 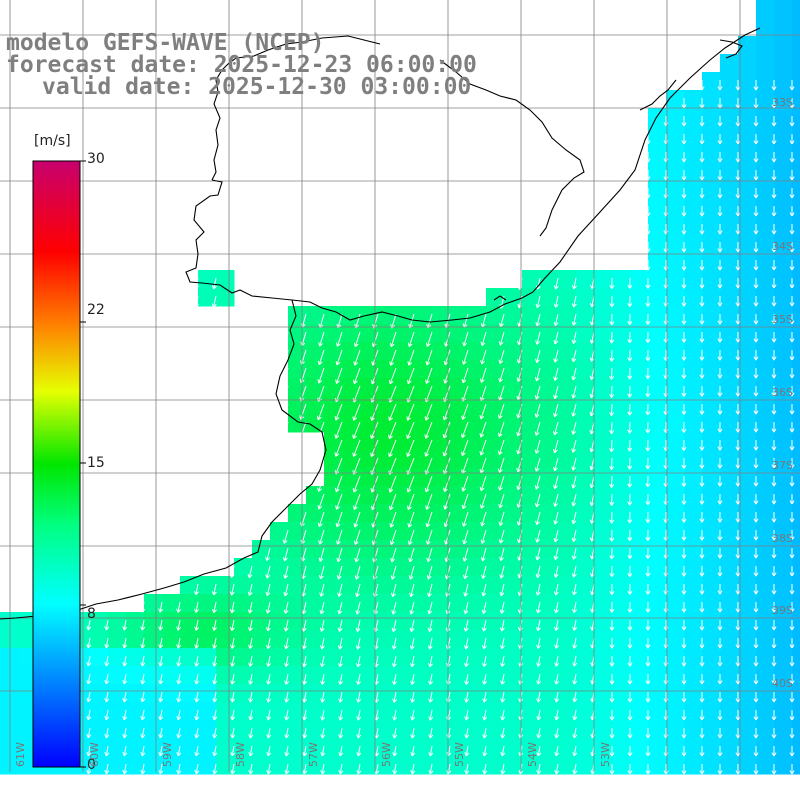 What do you see at coordinates (240, 754) in the screenshot?
I see `lon-label-58w: 58W` at bounding box center [240, 754].